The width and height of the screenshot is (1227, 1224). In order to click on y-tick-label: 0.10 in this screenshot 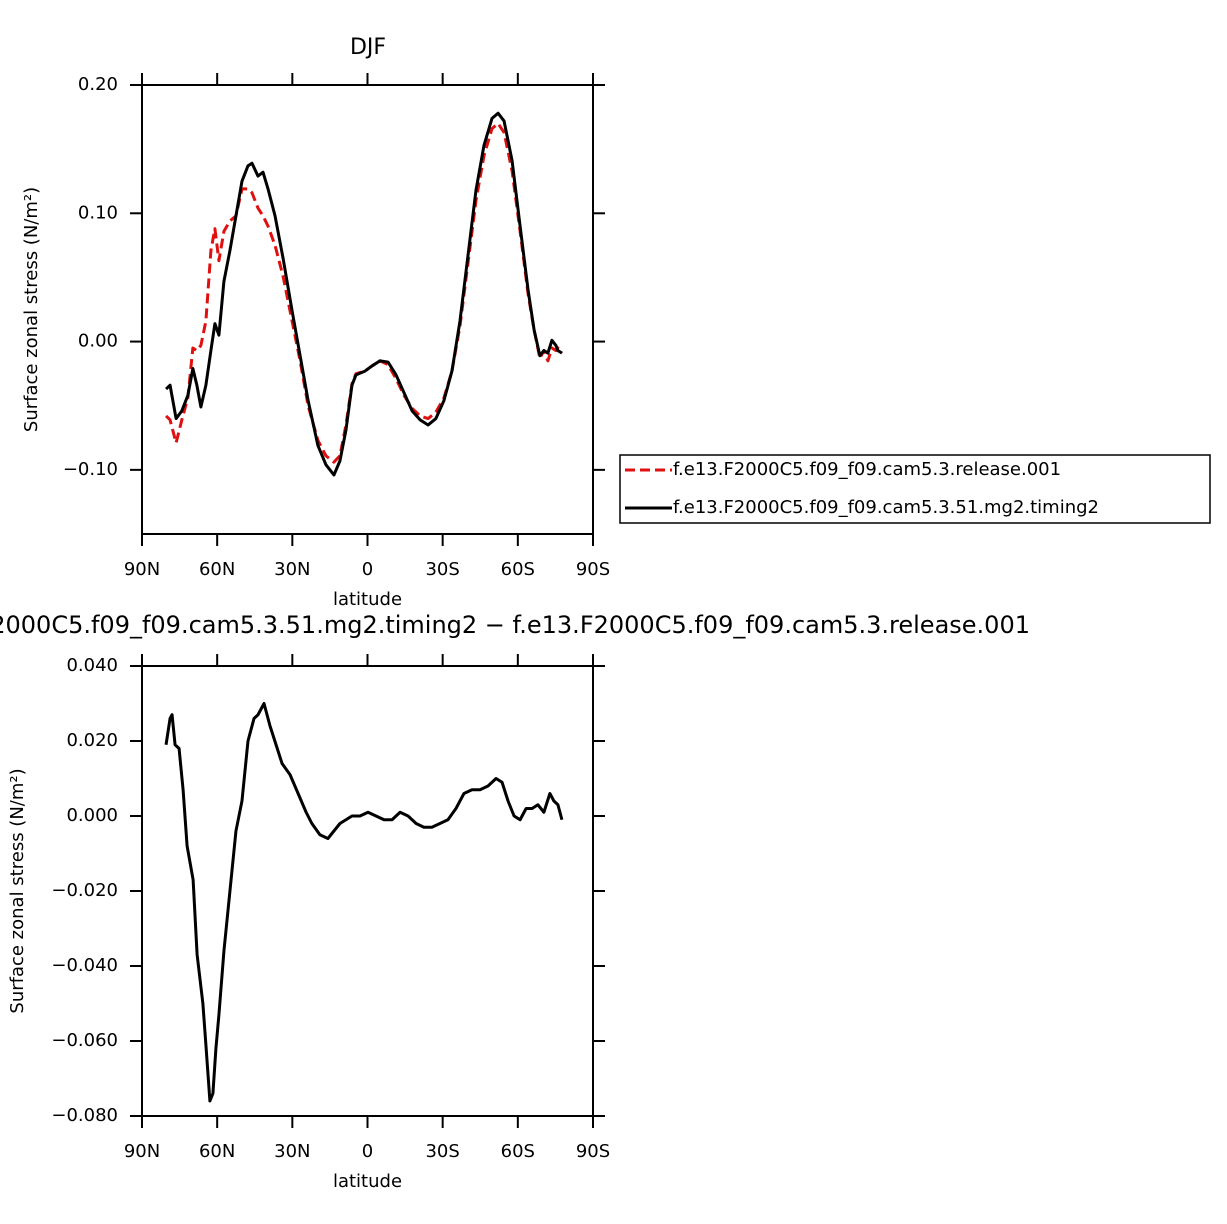, I will do `click(98, 212)`.